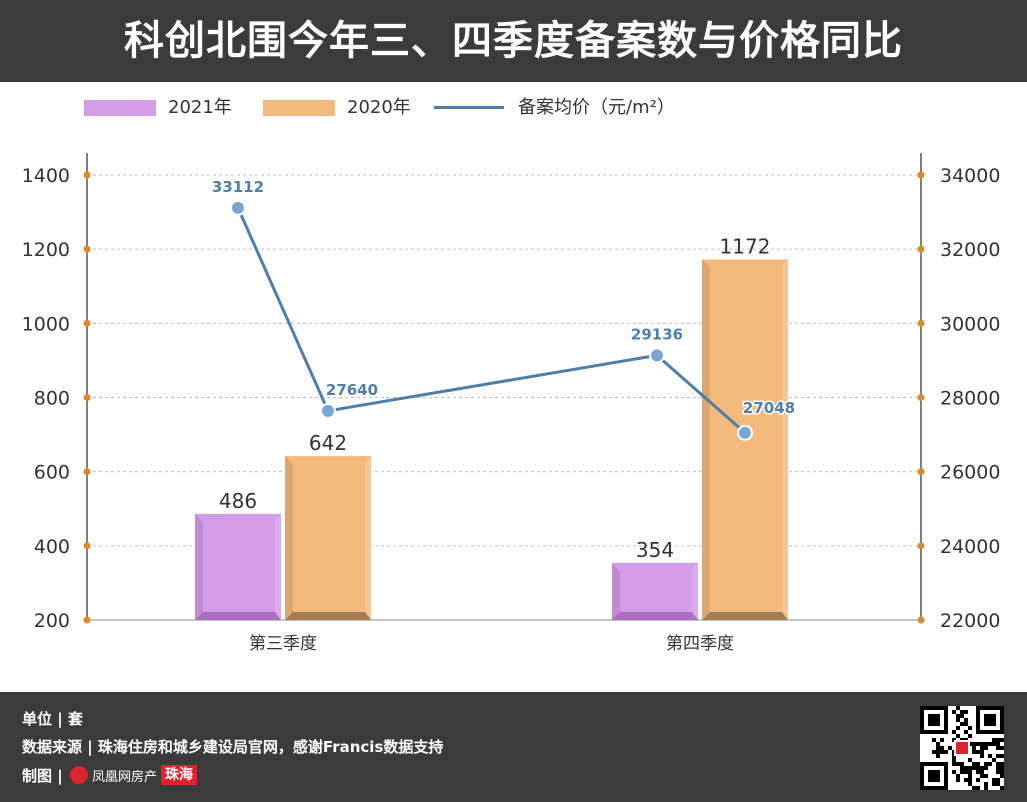 The image size is (1027, 802). What do you see at coordinates (970, 399) in the screenshot?
I see `y2-tick-label: 28000` at bounding box center [970, 399].